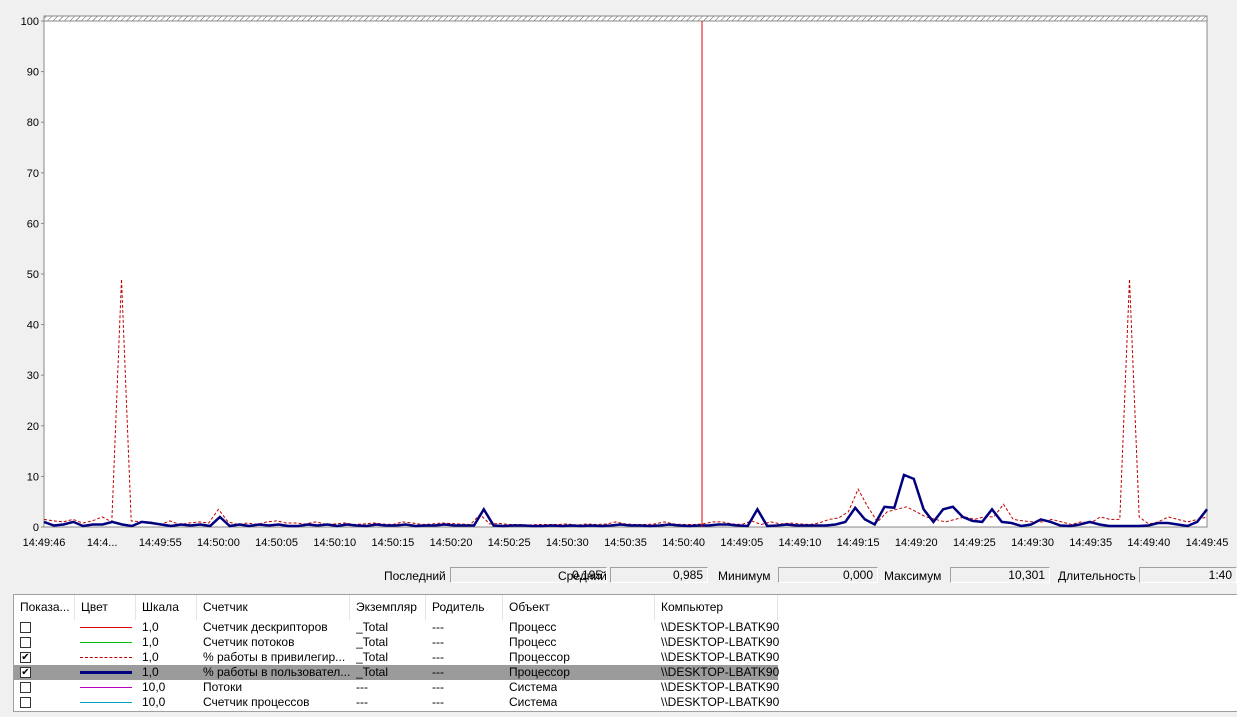 The image size is (1237, 717). What do you see at coordinates (800, 543) in the screenshot?
I see `x-tick-label: 14:49:10` at bounding box center [800, 543].